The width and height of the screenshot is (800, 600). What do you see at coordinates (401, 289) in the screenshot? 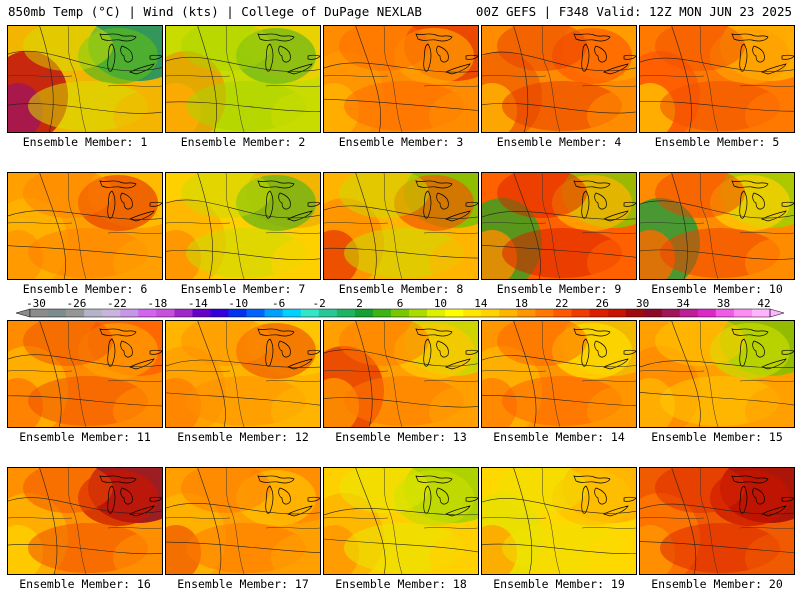
I see `member-label: Ensemble Member: 8` at bounding box center [401, 289].